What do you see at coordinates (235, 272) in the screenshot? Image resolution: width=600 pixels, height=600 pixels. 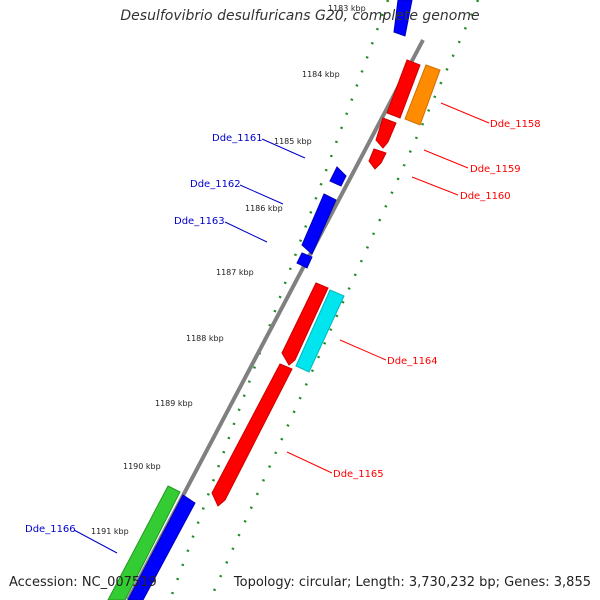 I see `tick-label: 1187 kbp` at bounding box center [235, 272].